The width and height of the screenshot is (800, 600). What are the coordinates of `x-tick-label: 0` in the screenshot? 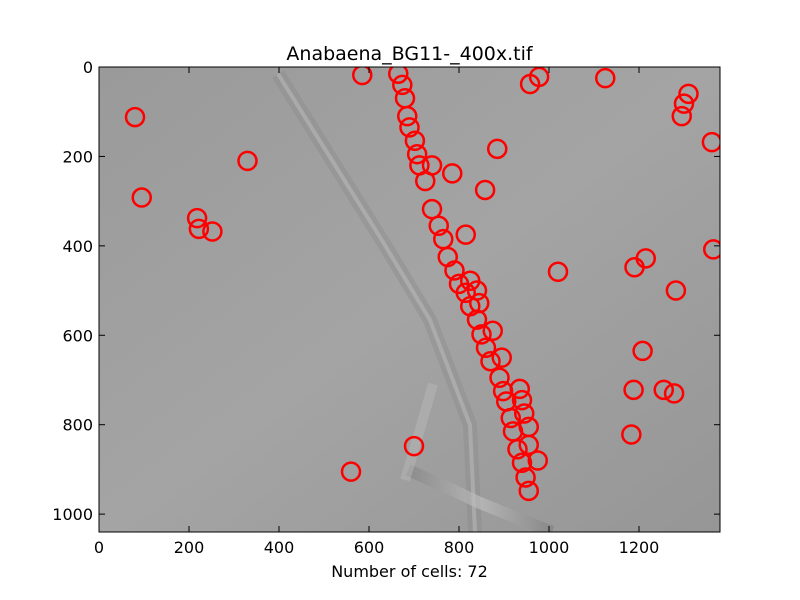 It's located at (99, 547).